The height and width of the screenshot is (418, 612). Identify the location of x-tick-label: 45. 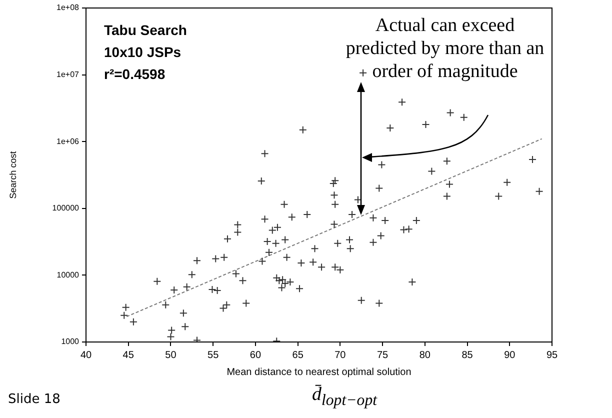
(128, 355).